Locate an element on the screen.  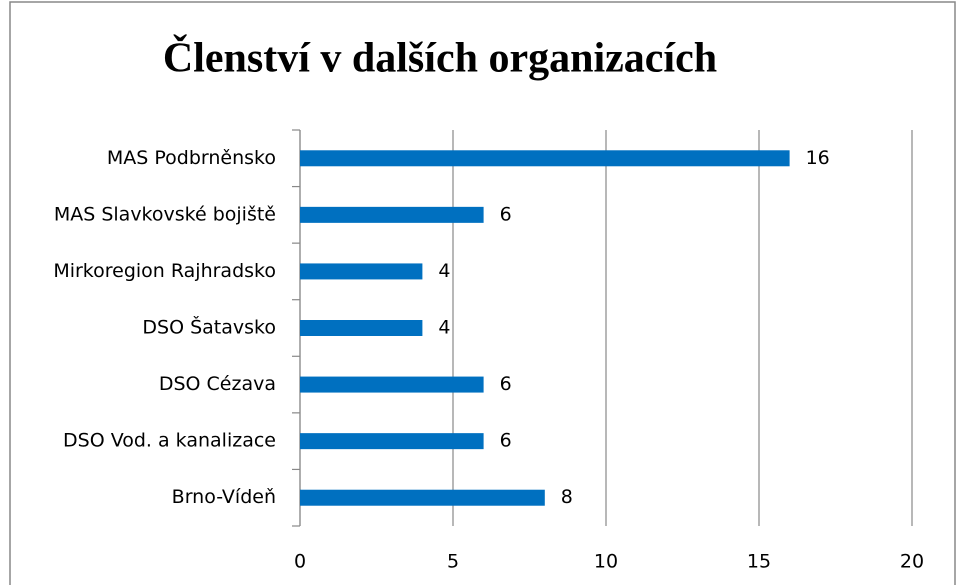
x-tick-label: 10 is located at coordinates (606, 562).